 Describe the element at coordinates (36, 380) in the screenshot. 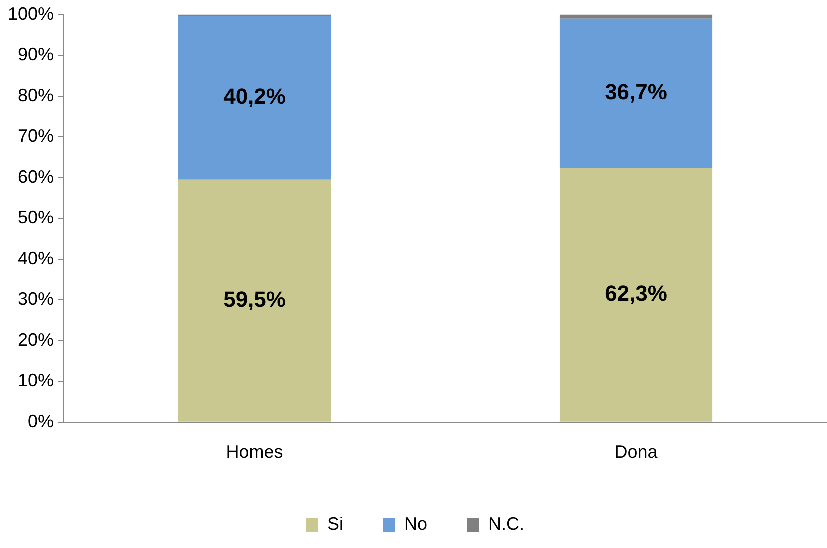

I see `y-tick-label: 10%` at that location.